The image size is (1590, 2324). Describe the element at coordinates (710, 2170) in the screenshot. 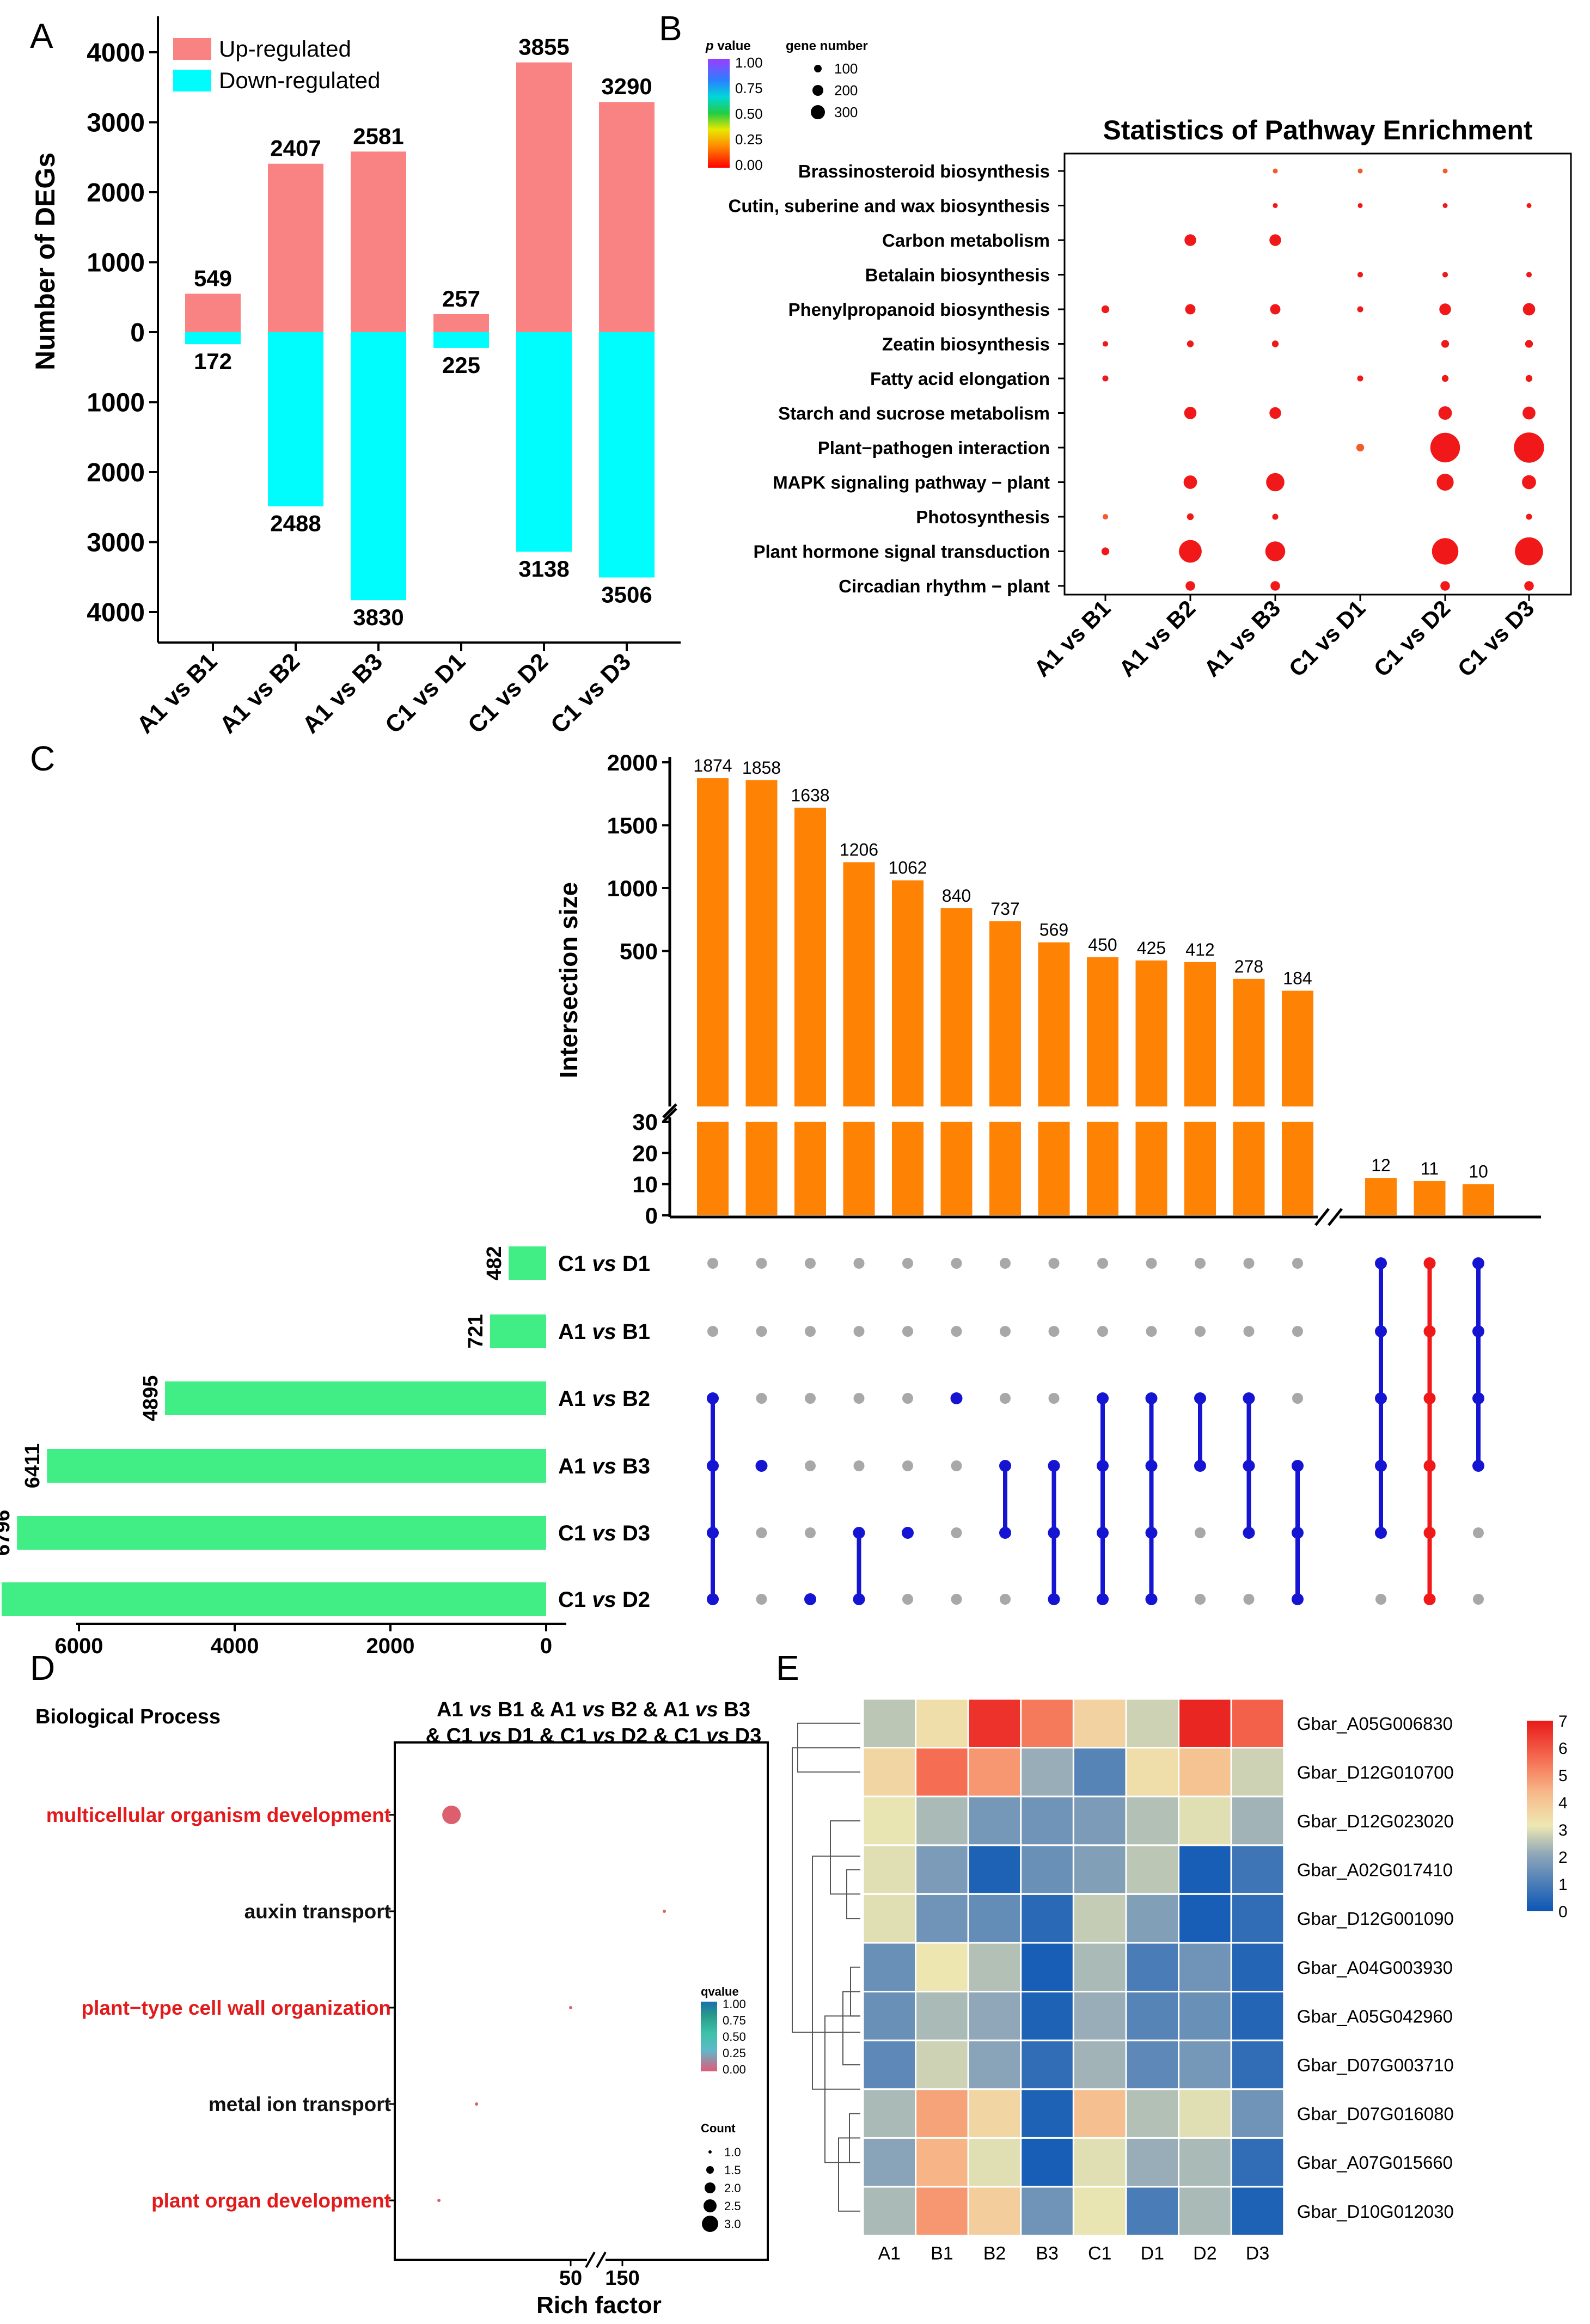

I see `legend-count-dot` at that location.